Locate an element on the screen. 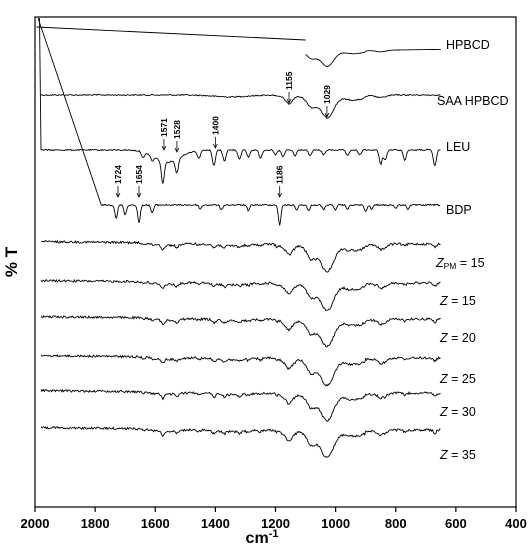  series-label: Z = 20 is located at coordinates (457, 338).